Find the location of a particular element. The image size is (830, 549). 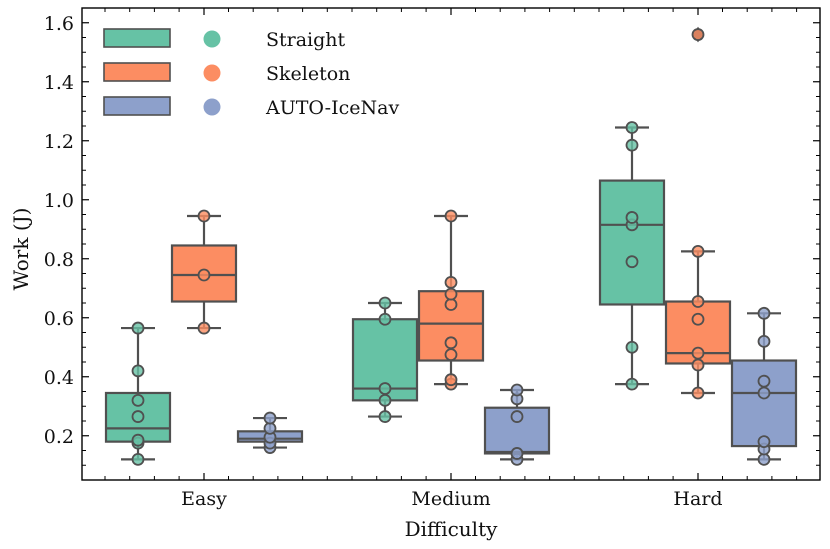

x-tick-label-medium: Medium is located at coordinates (450, 499).